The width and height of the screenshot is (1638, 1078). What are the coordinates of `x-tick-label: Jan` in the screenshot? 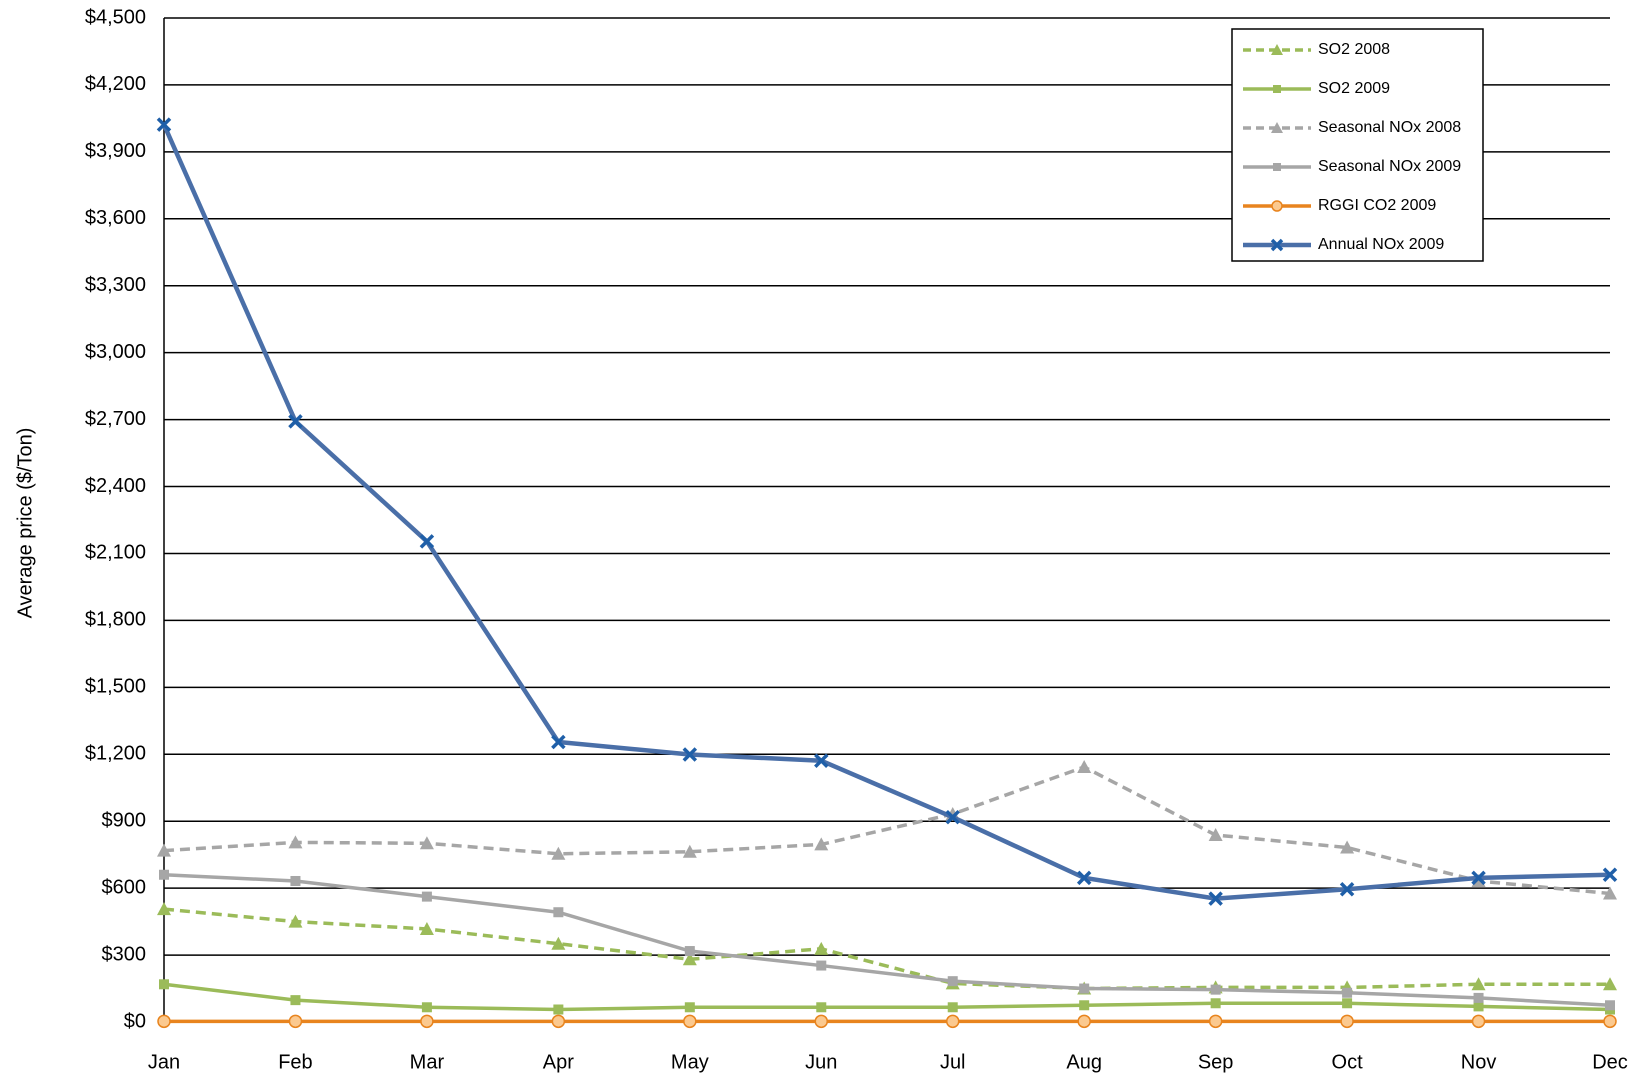 It's located at (164, 1062).